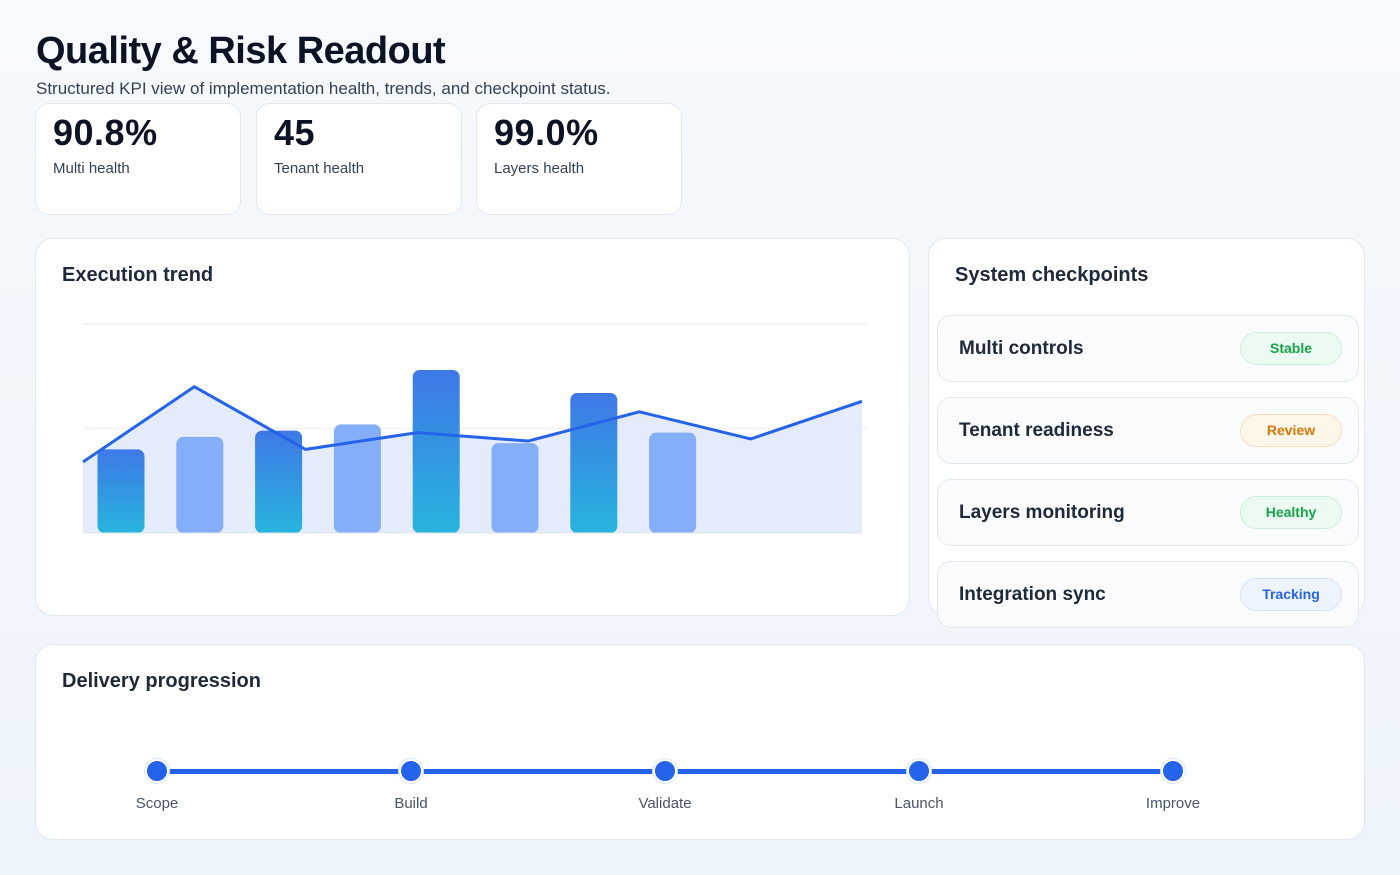  What do you see at coordinates (1021, 348) in the screenshot?
I see `checkpoint-name: Multi controls` at bounding box center [1021, 348].